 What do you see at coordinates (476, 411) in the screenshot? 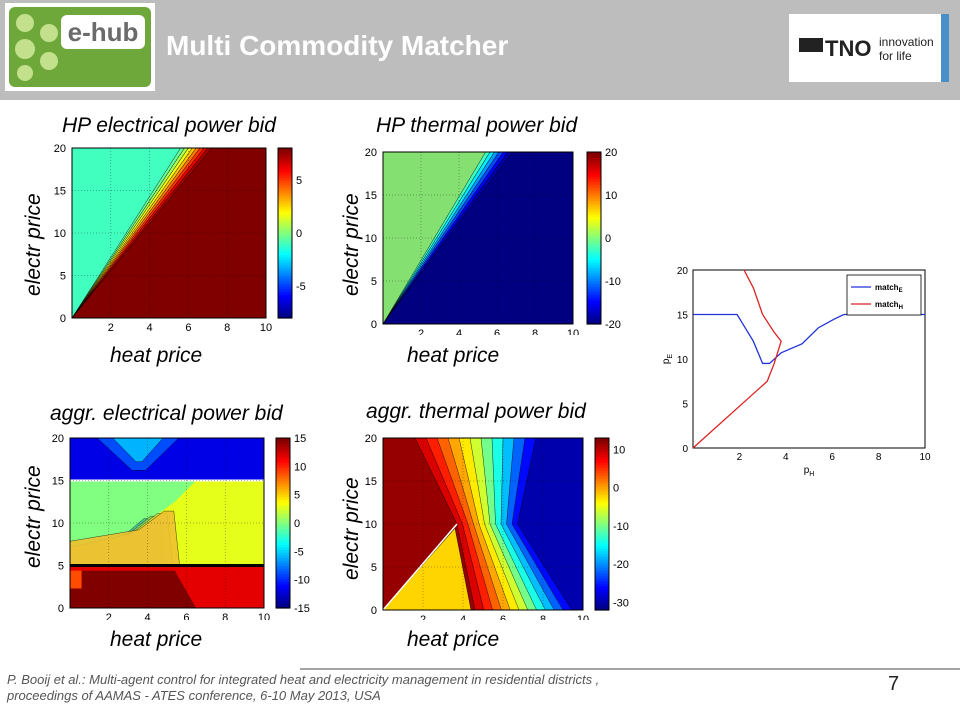
I see `chart-title: aggr. thermal power bid` at bounding box center [476, 411].